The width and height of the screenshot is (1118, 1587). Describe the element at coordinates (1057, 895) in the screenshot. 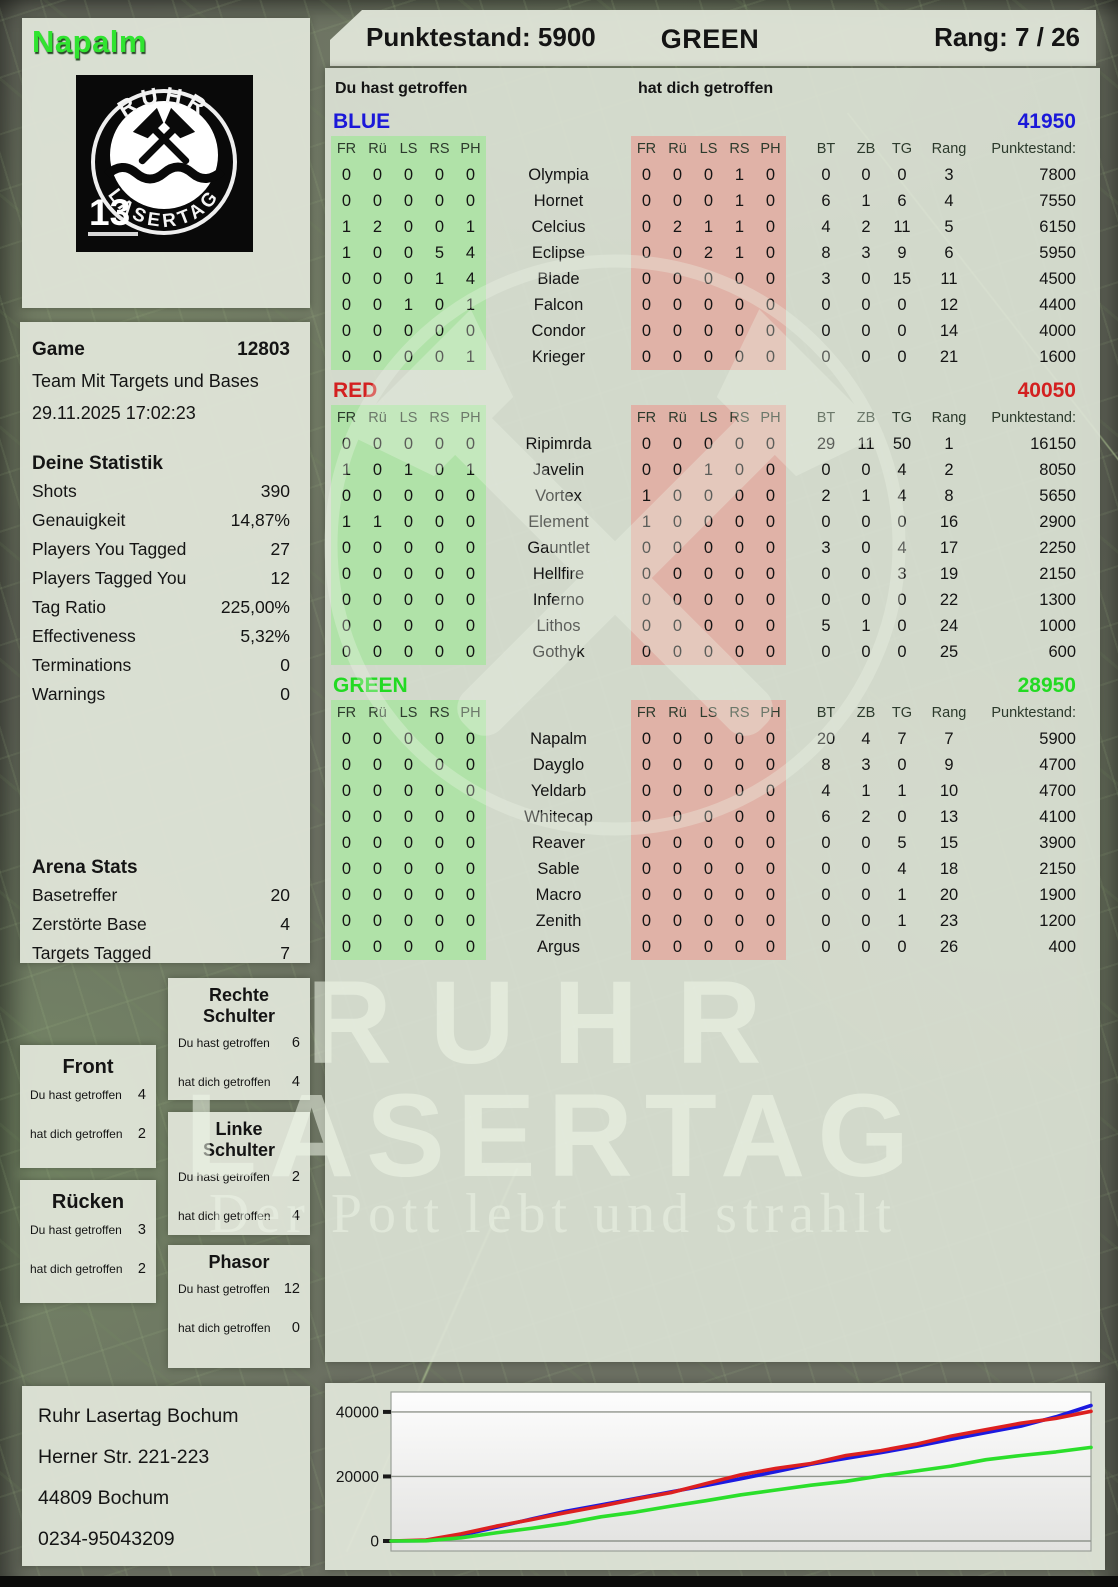

I see `punktestand-value: 1900` at that location.